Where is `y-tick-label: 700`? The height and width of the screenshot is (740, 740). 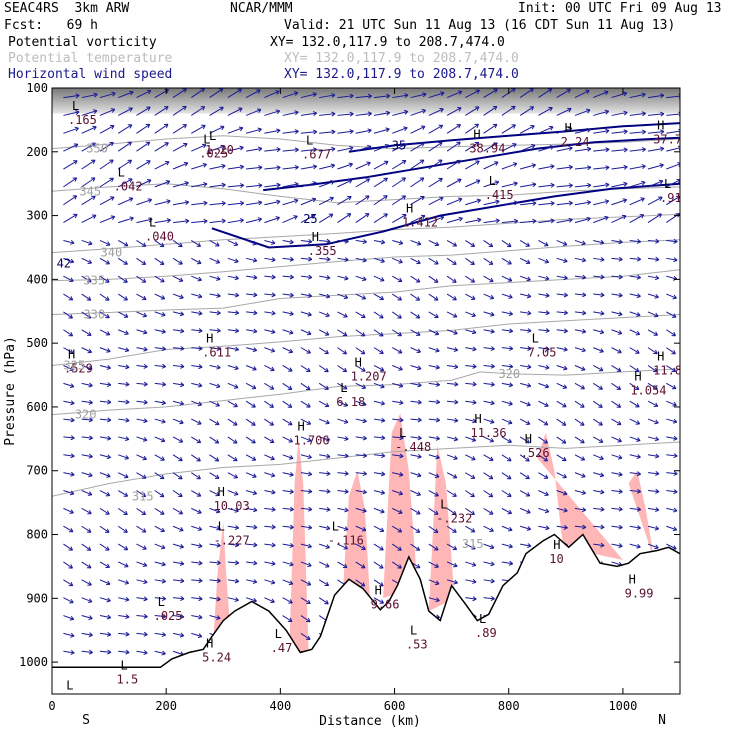
y-tick-label: 700 is located at coordinates (37, 471).